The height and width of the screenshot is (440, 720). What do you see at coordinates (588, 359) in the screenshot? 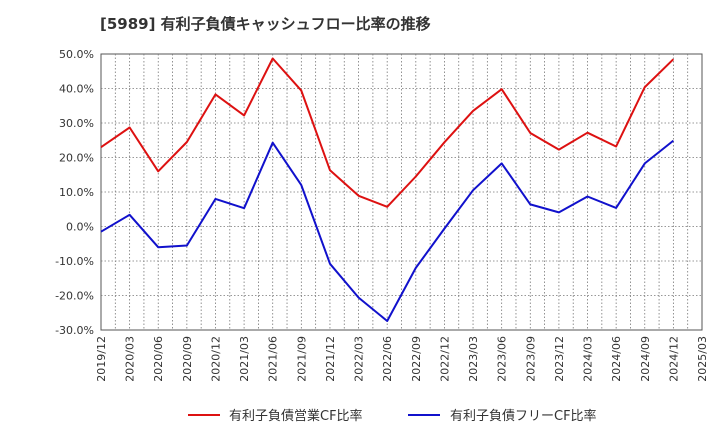
I see `x-tick-label: 2024/03` at bounding box center [588, 359].